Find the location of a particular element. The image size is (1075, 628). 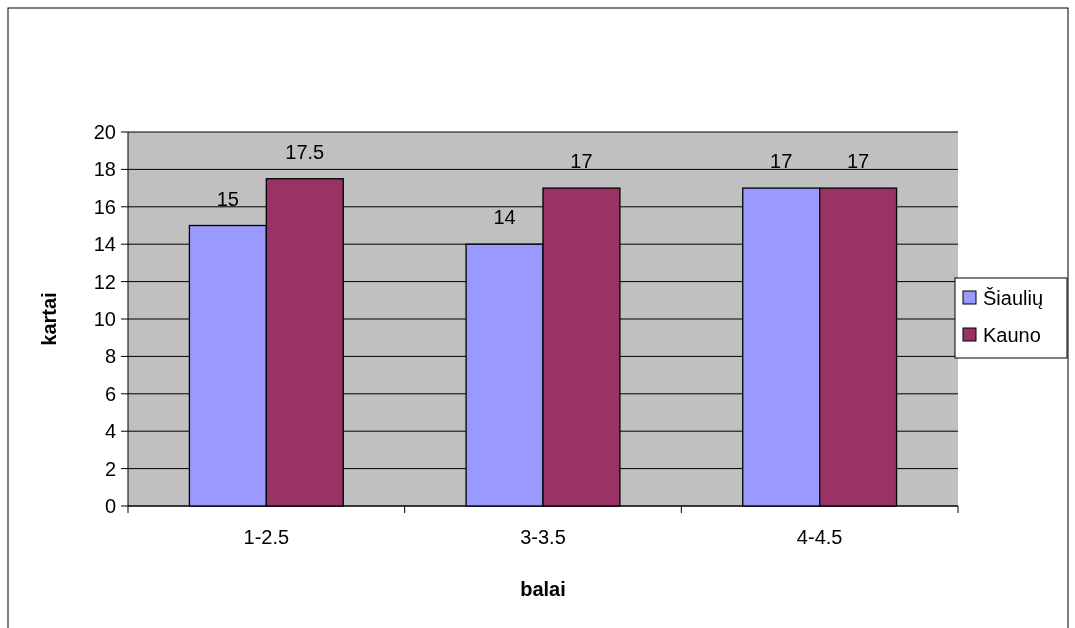

y-tick-label: 14 is located at coordinates (104, 244).